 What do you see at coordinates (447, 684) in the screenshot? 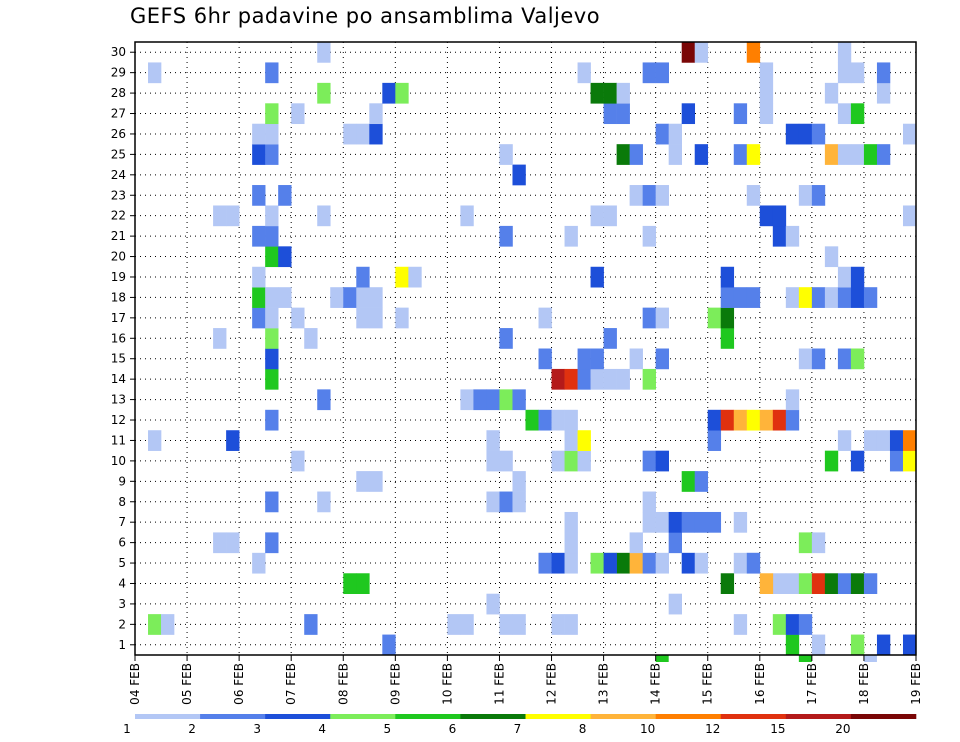
I see `x-tick-label: 10 FEB` at bounding box center [447, 684].